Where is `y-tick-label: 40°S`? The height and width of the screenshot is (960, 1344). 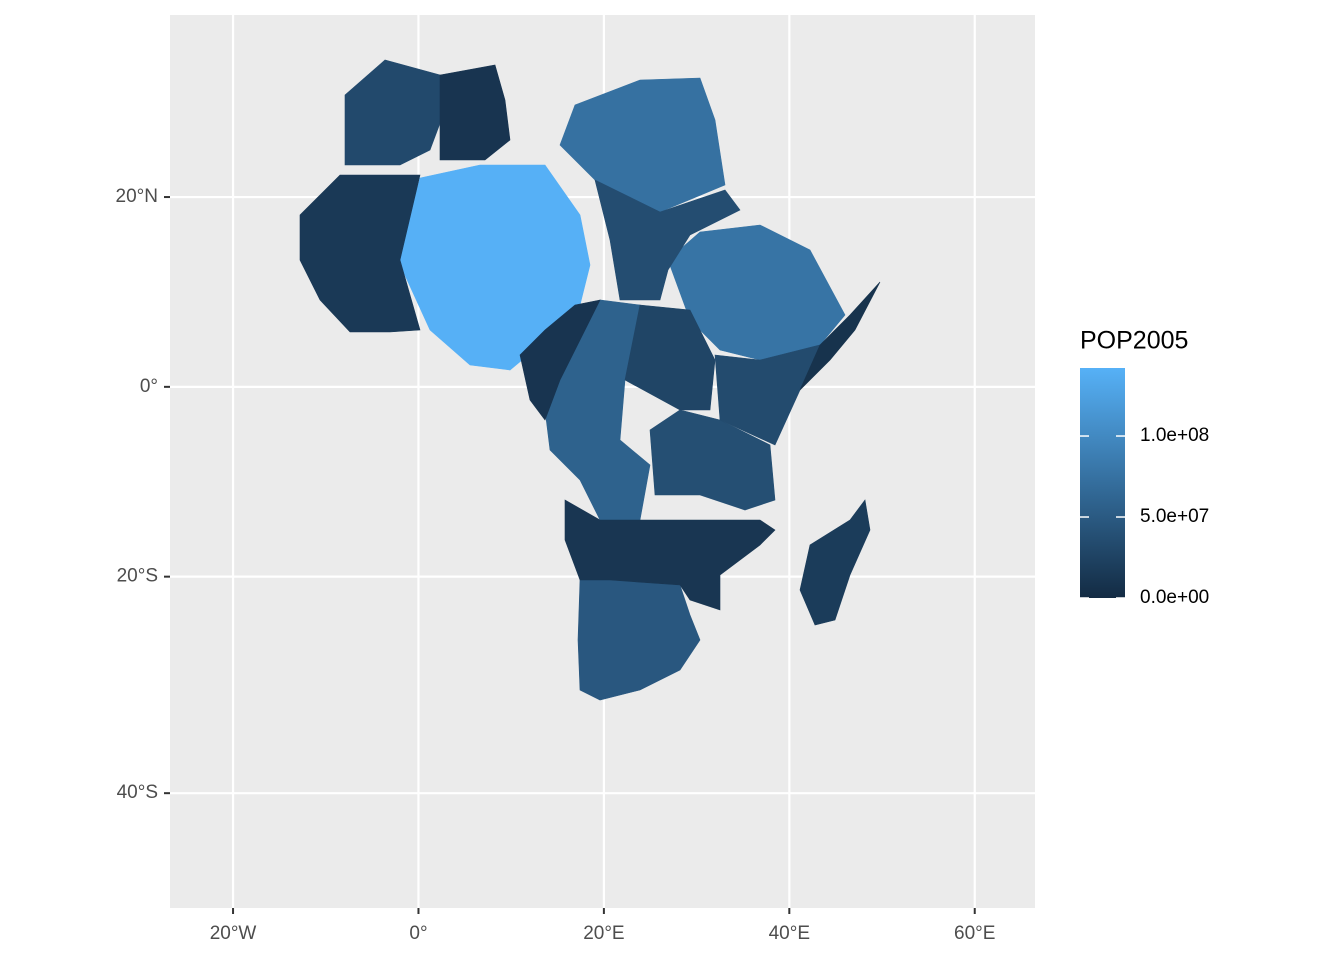
y-tick-label: 40°S is located at coordinates (137, 792).